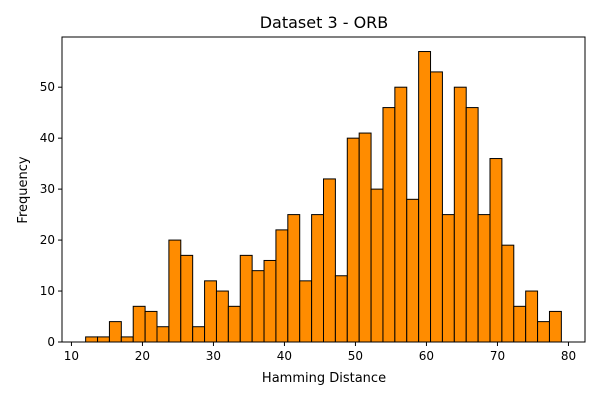 This screenshot has height=400, width=600. What do you see at coordinates (426, 356) in the screenshot?
I see `x-tick-label: 60` at bounding box center [426, 356].